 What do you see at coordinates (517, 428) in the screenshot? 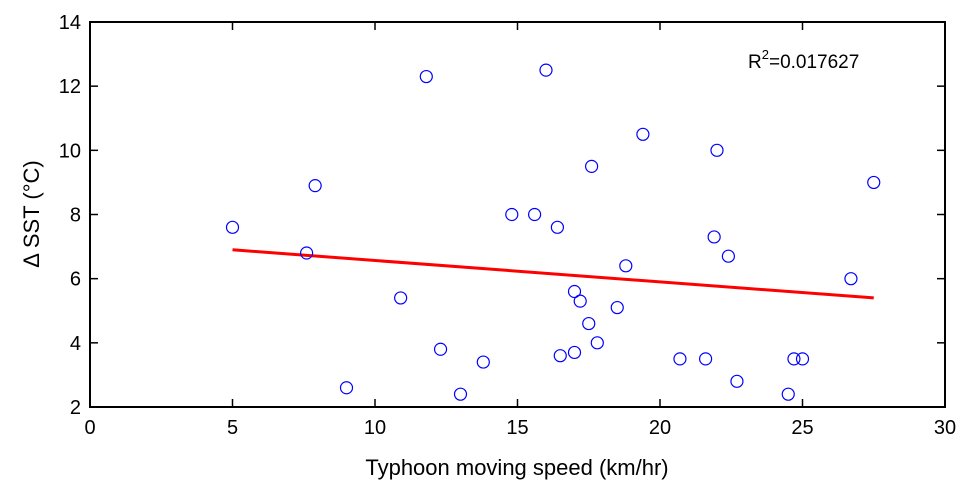
I see `x-tick-label: 15` at bounding box center [517, 428].